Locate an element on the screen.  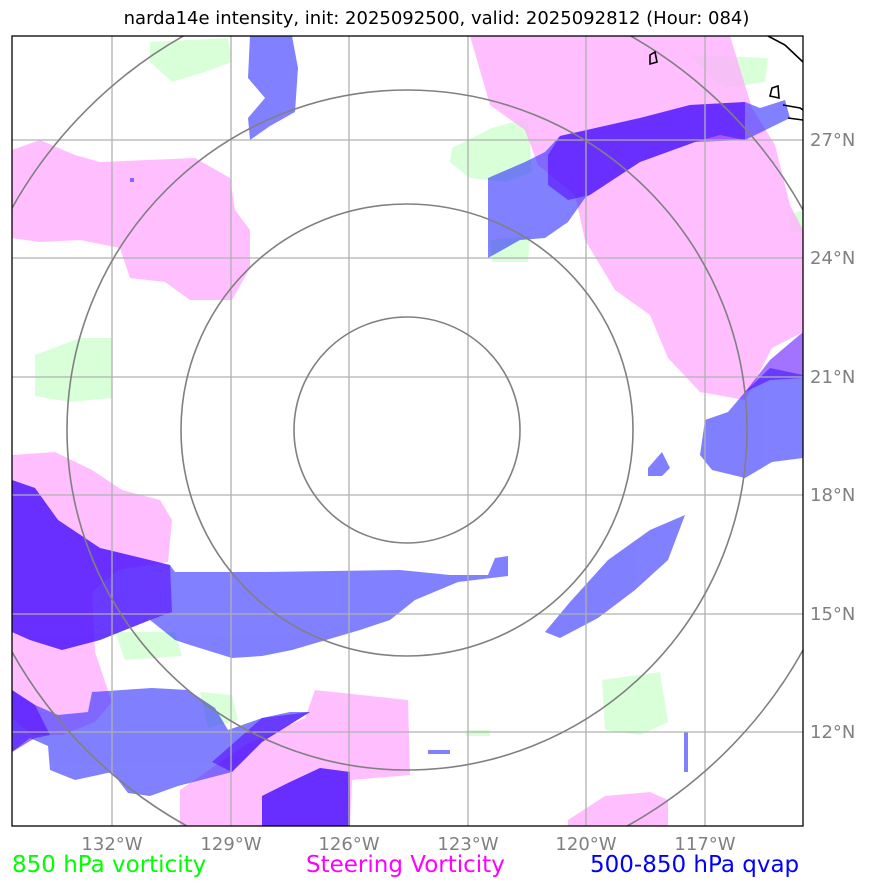
range-ring-inner is located at coordinates (407, 430).